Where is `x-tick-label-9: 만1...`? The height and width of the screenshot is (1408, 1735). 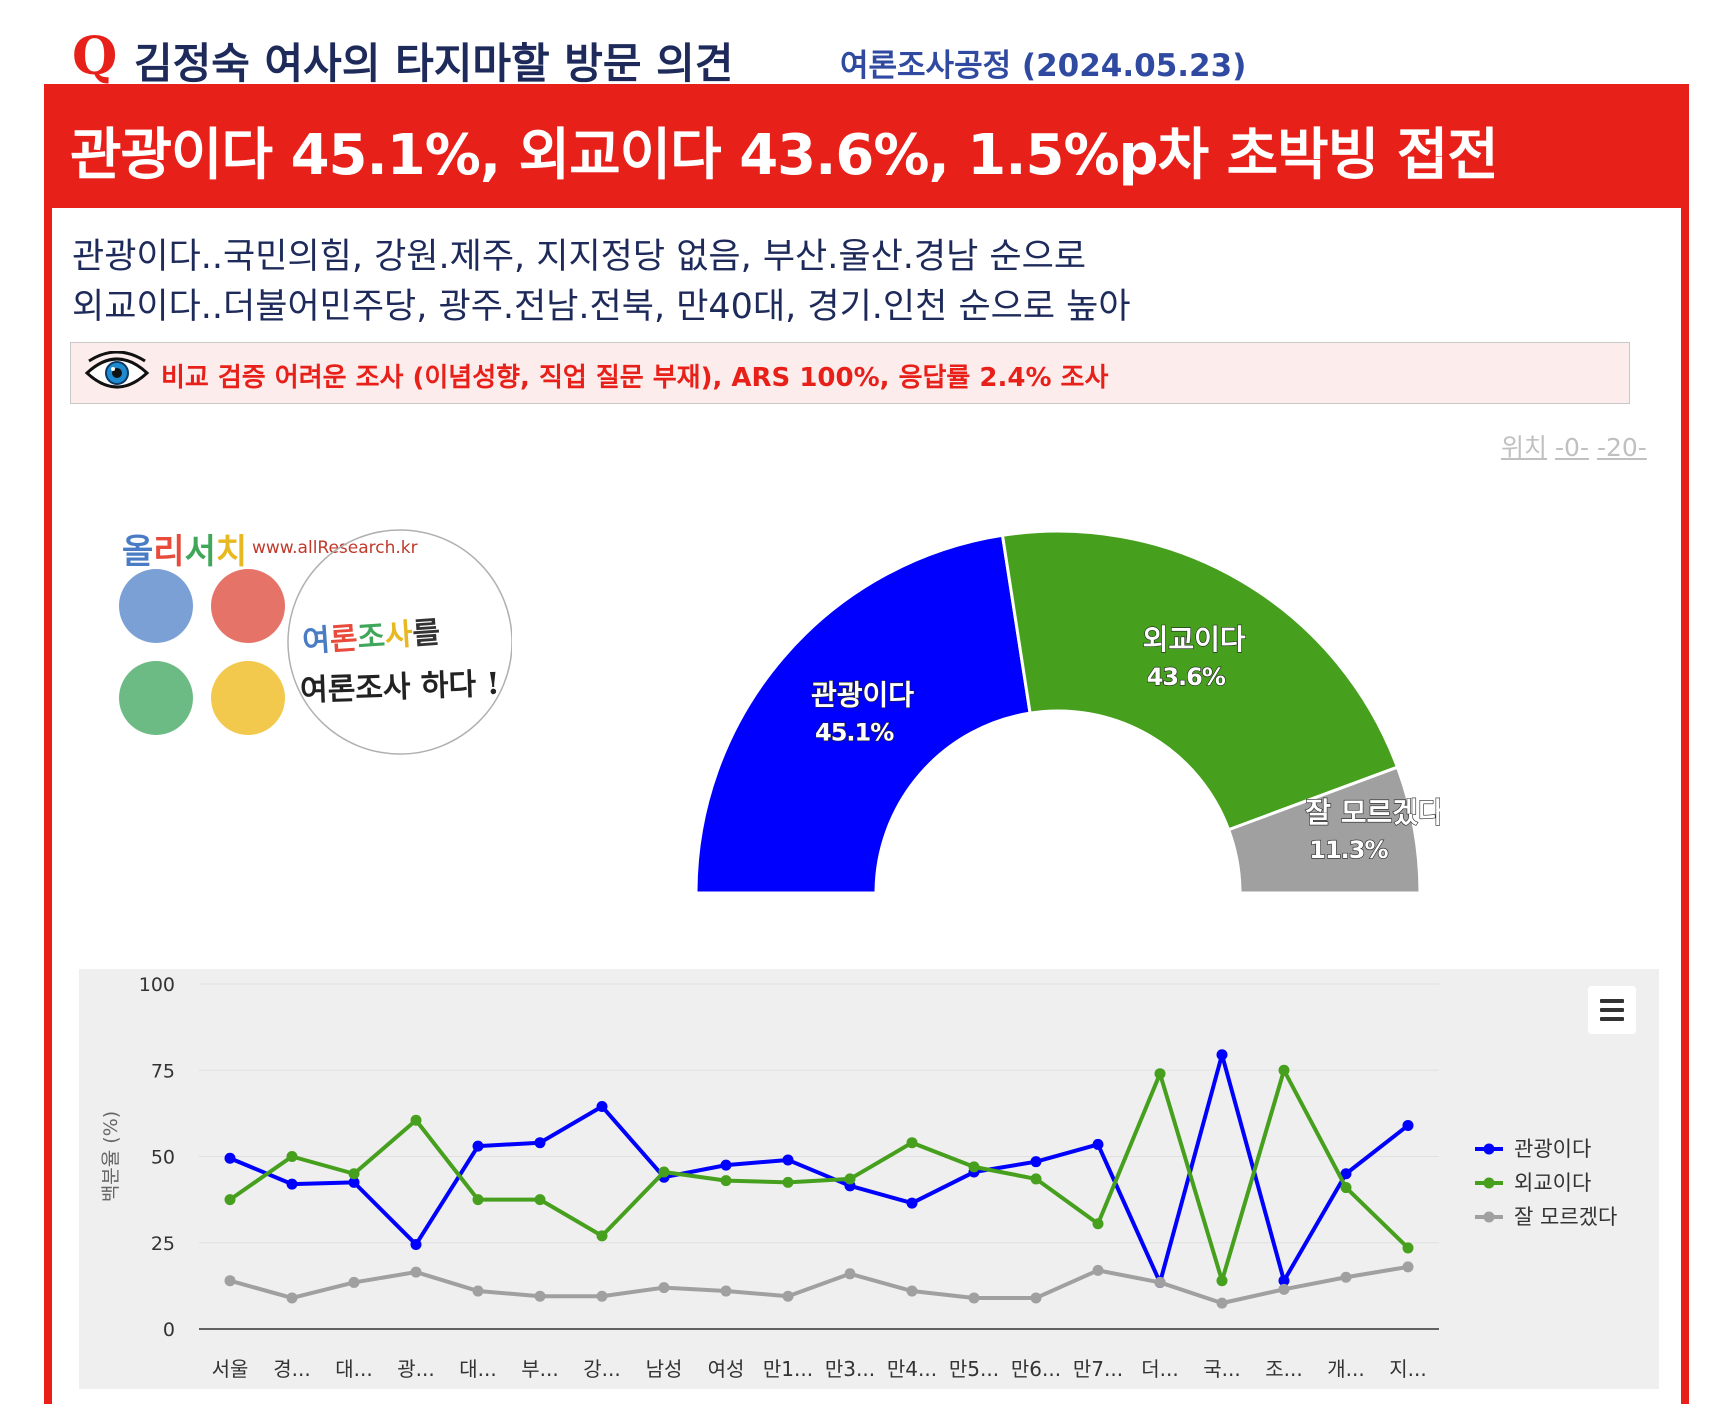
x-tick-label-9: 만1... is located at coordinates (788, 1369).